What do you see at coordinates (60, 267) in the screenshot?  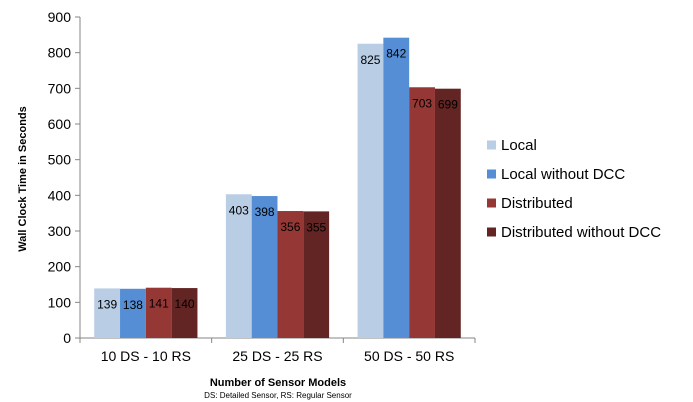 I see `y-tick-label: 200` at bounding box center [60, 267].